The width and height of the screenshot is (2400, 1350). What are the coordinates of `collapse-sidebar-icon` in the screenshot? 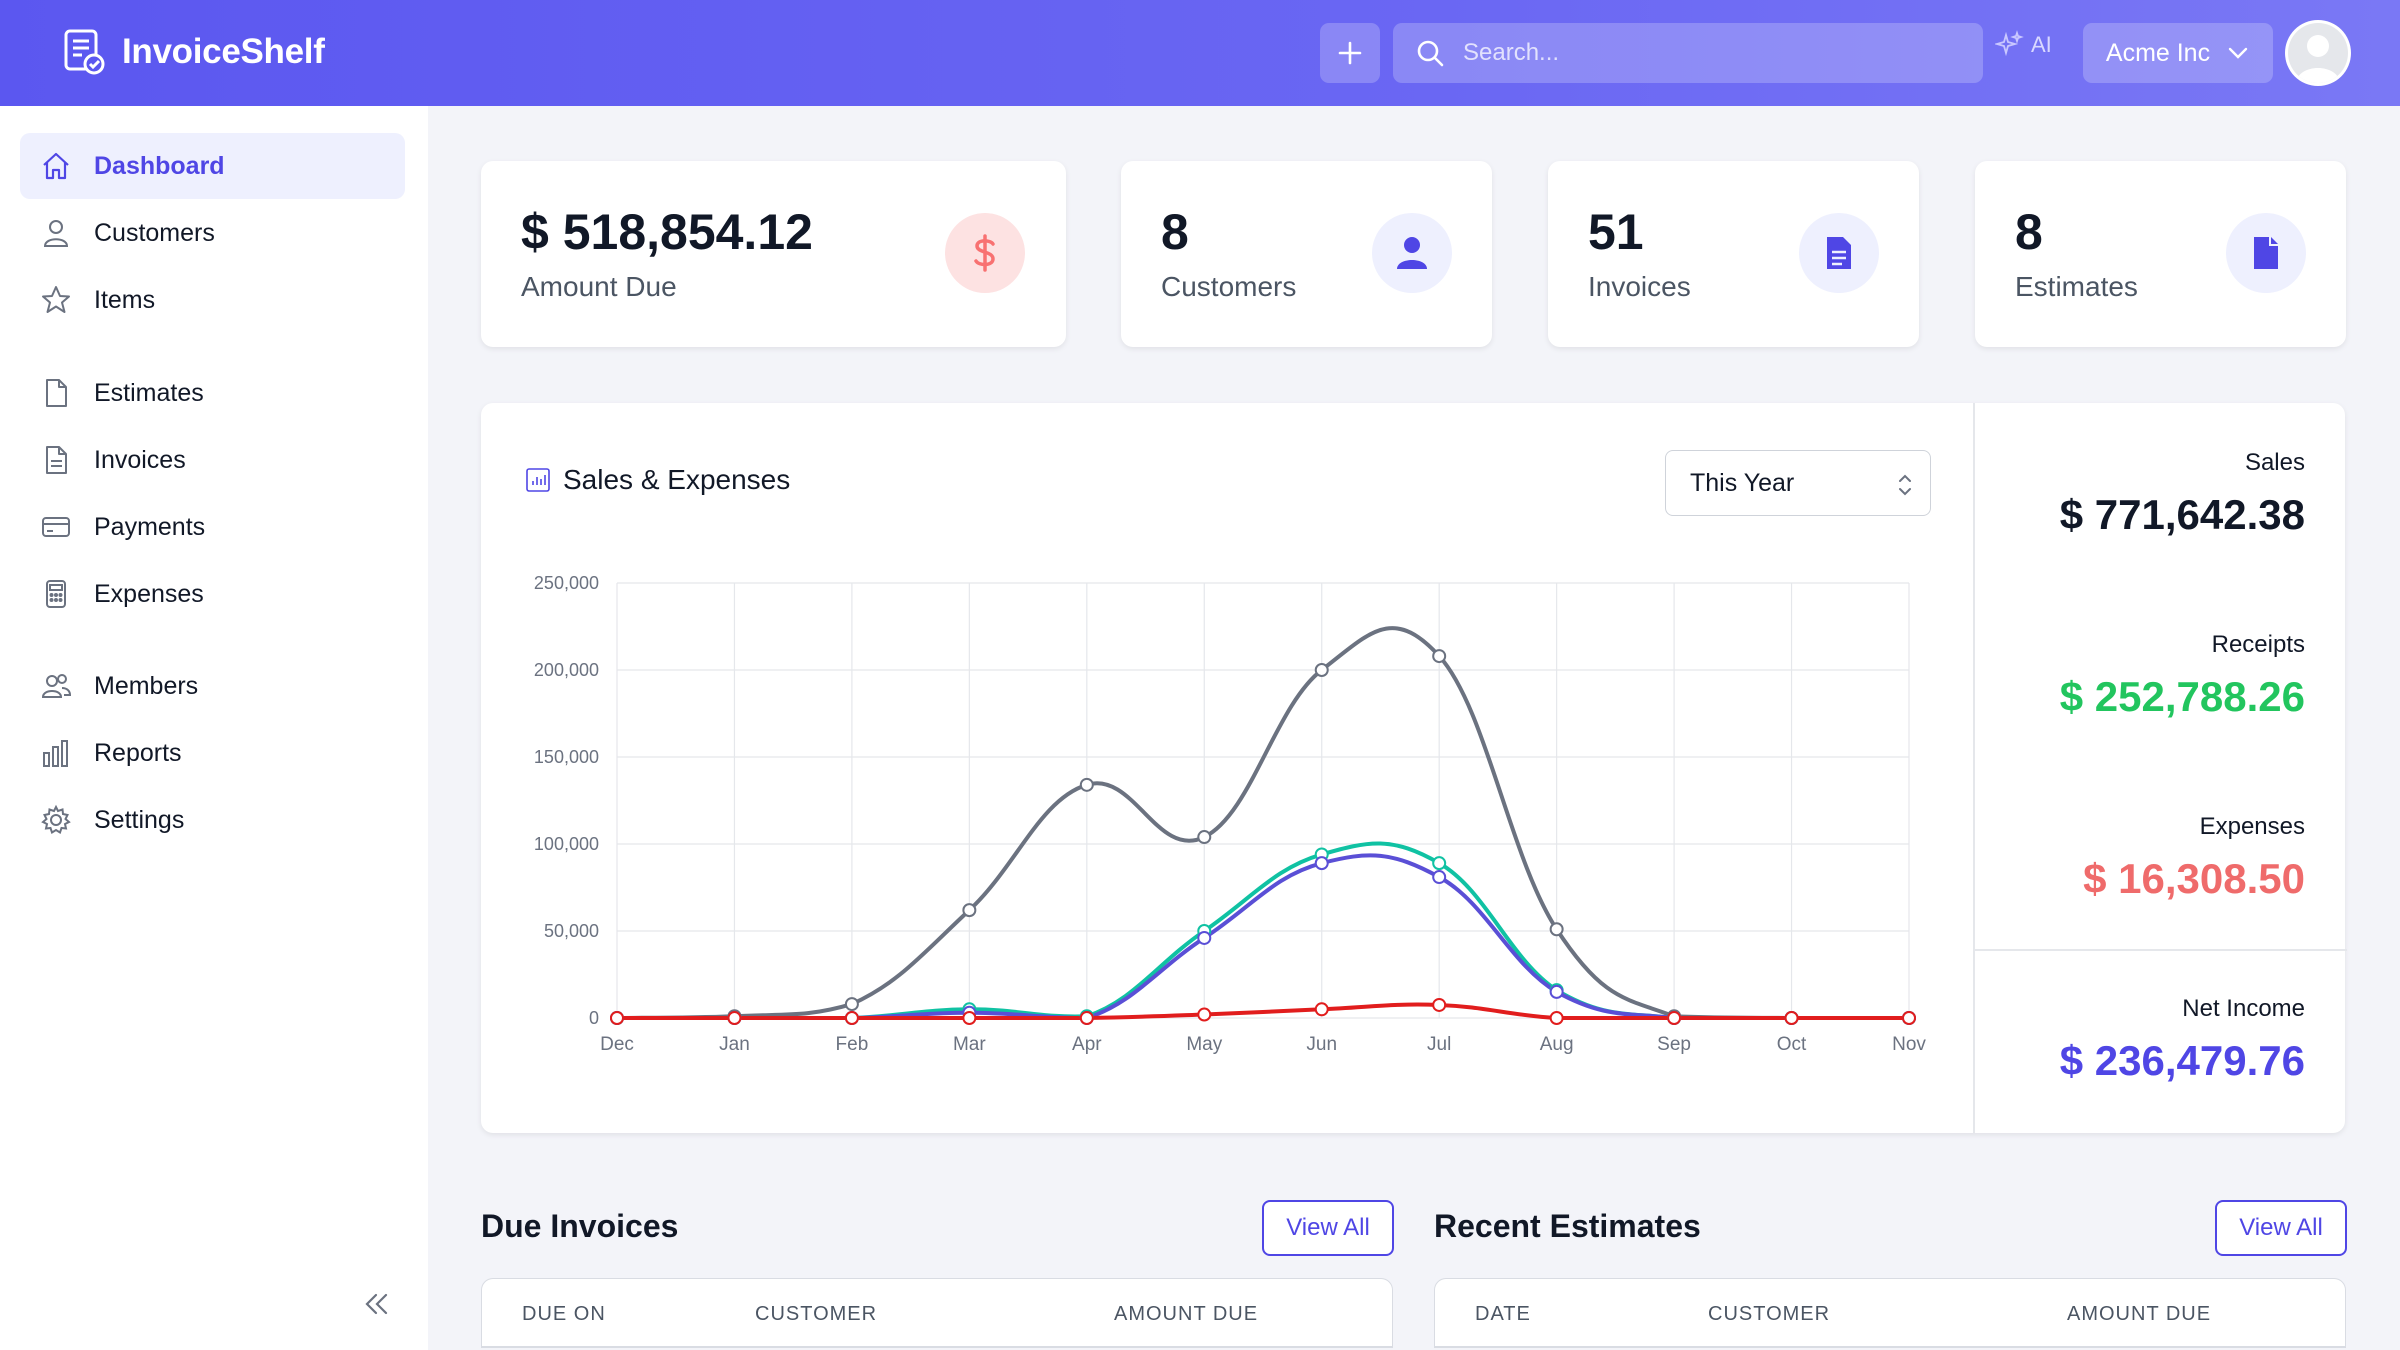 It's located at (376, 1304).